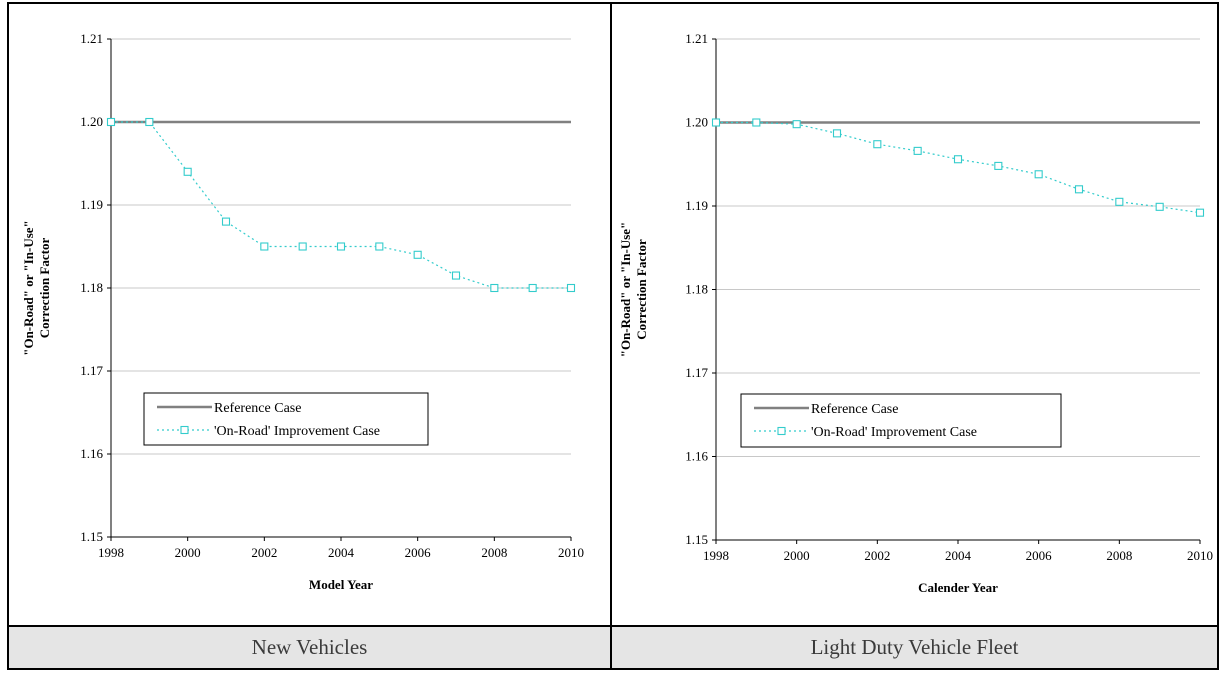 The height and width of the screenshot is (673, 1226). What do you see at coordinates (309, 647) in the screenshot?
I see `caption-new-vehicles: New Vehicles` at bounding box center [309, 647].